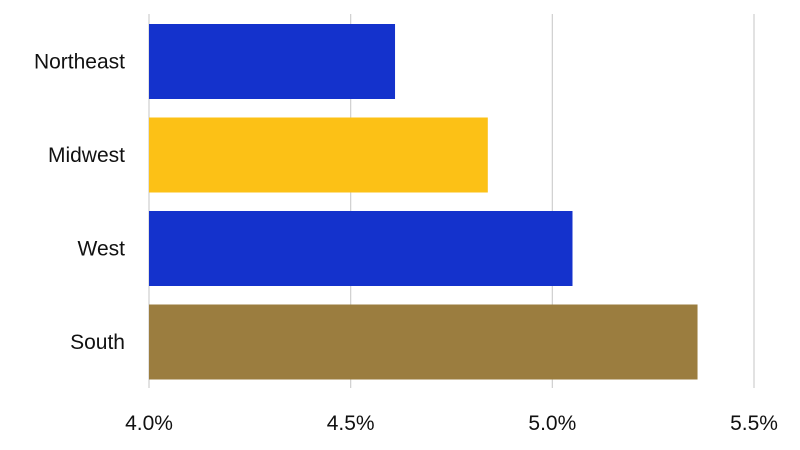 This screenshot has width=800, height=450. What do you see at coordinates (79, 62) in the screenshot?
I see `category-label-northeast: Northeast` at bounding box center [79, 62].